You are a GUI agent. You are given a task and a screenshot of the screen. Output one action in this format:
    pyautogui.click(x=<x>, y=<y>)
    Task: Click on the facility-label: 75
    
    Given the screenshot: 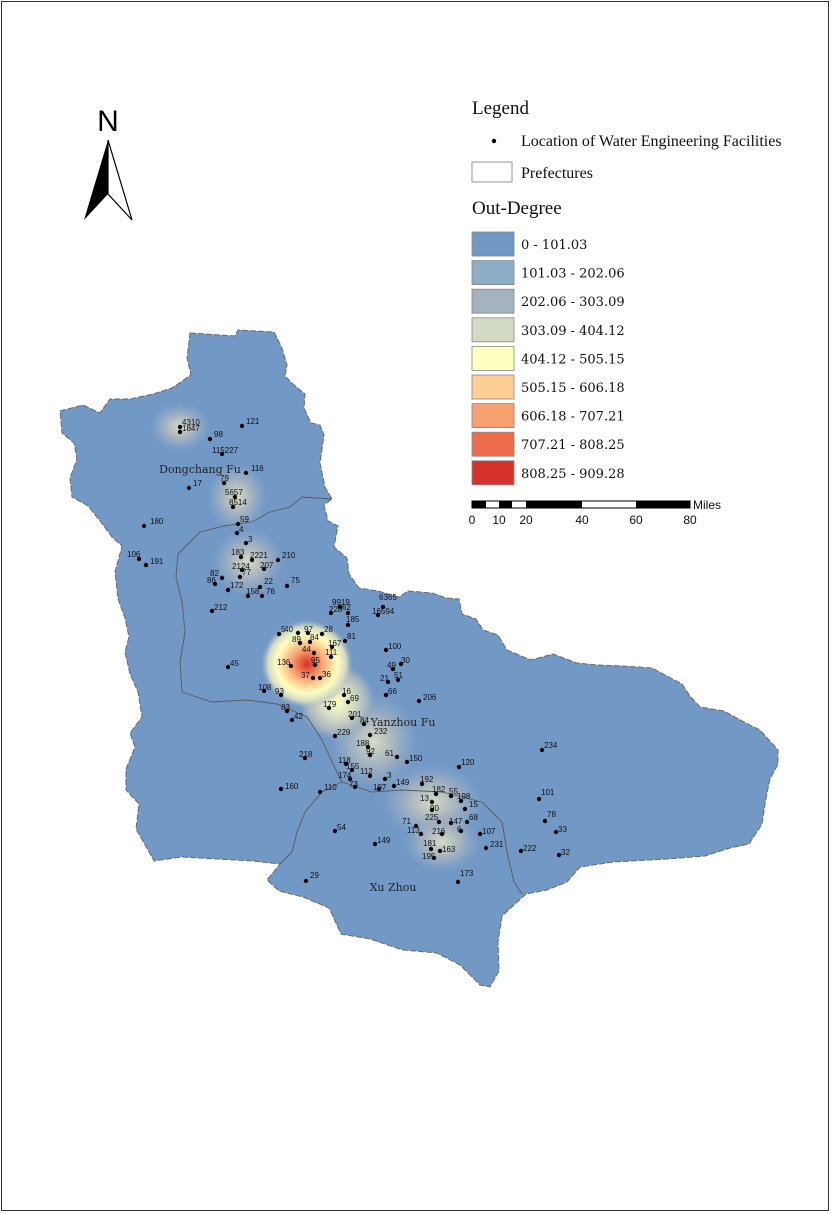 What is the action you would take?
    pyautogui.click(x=295, y=580)
    